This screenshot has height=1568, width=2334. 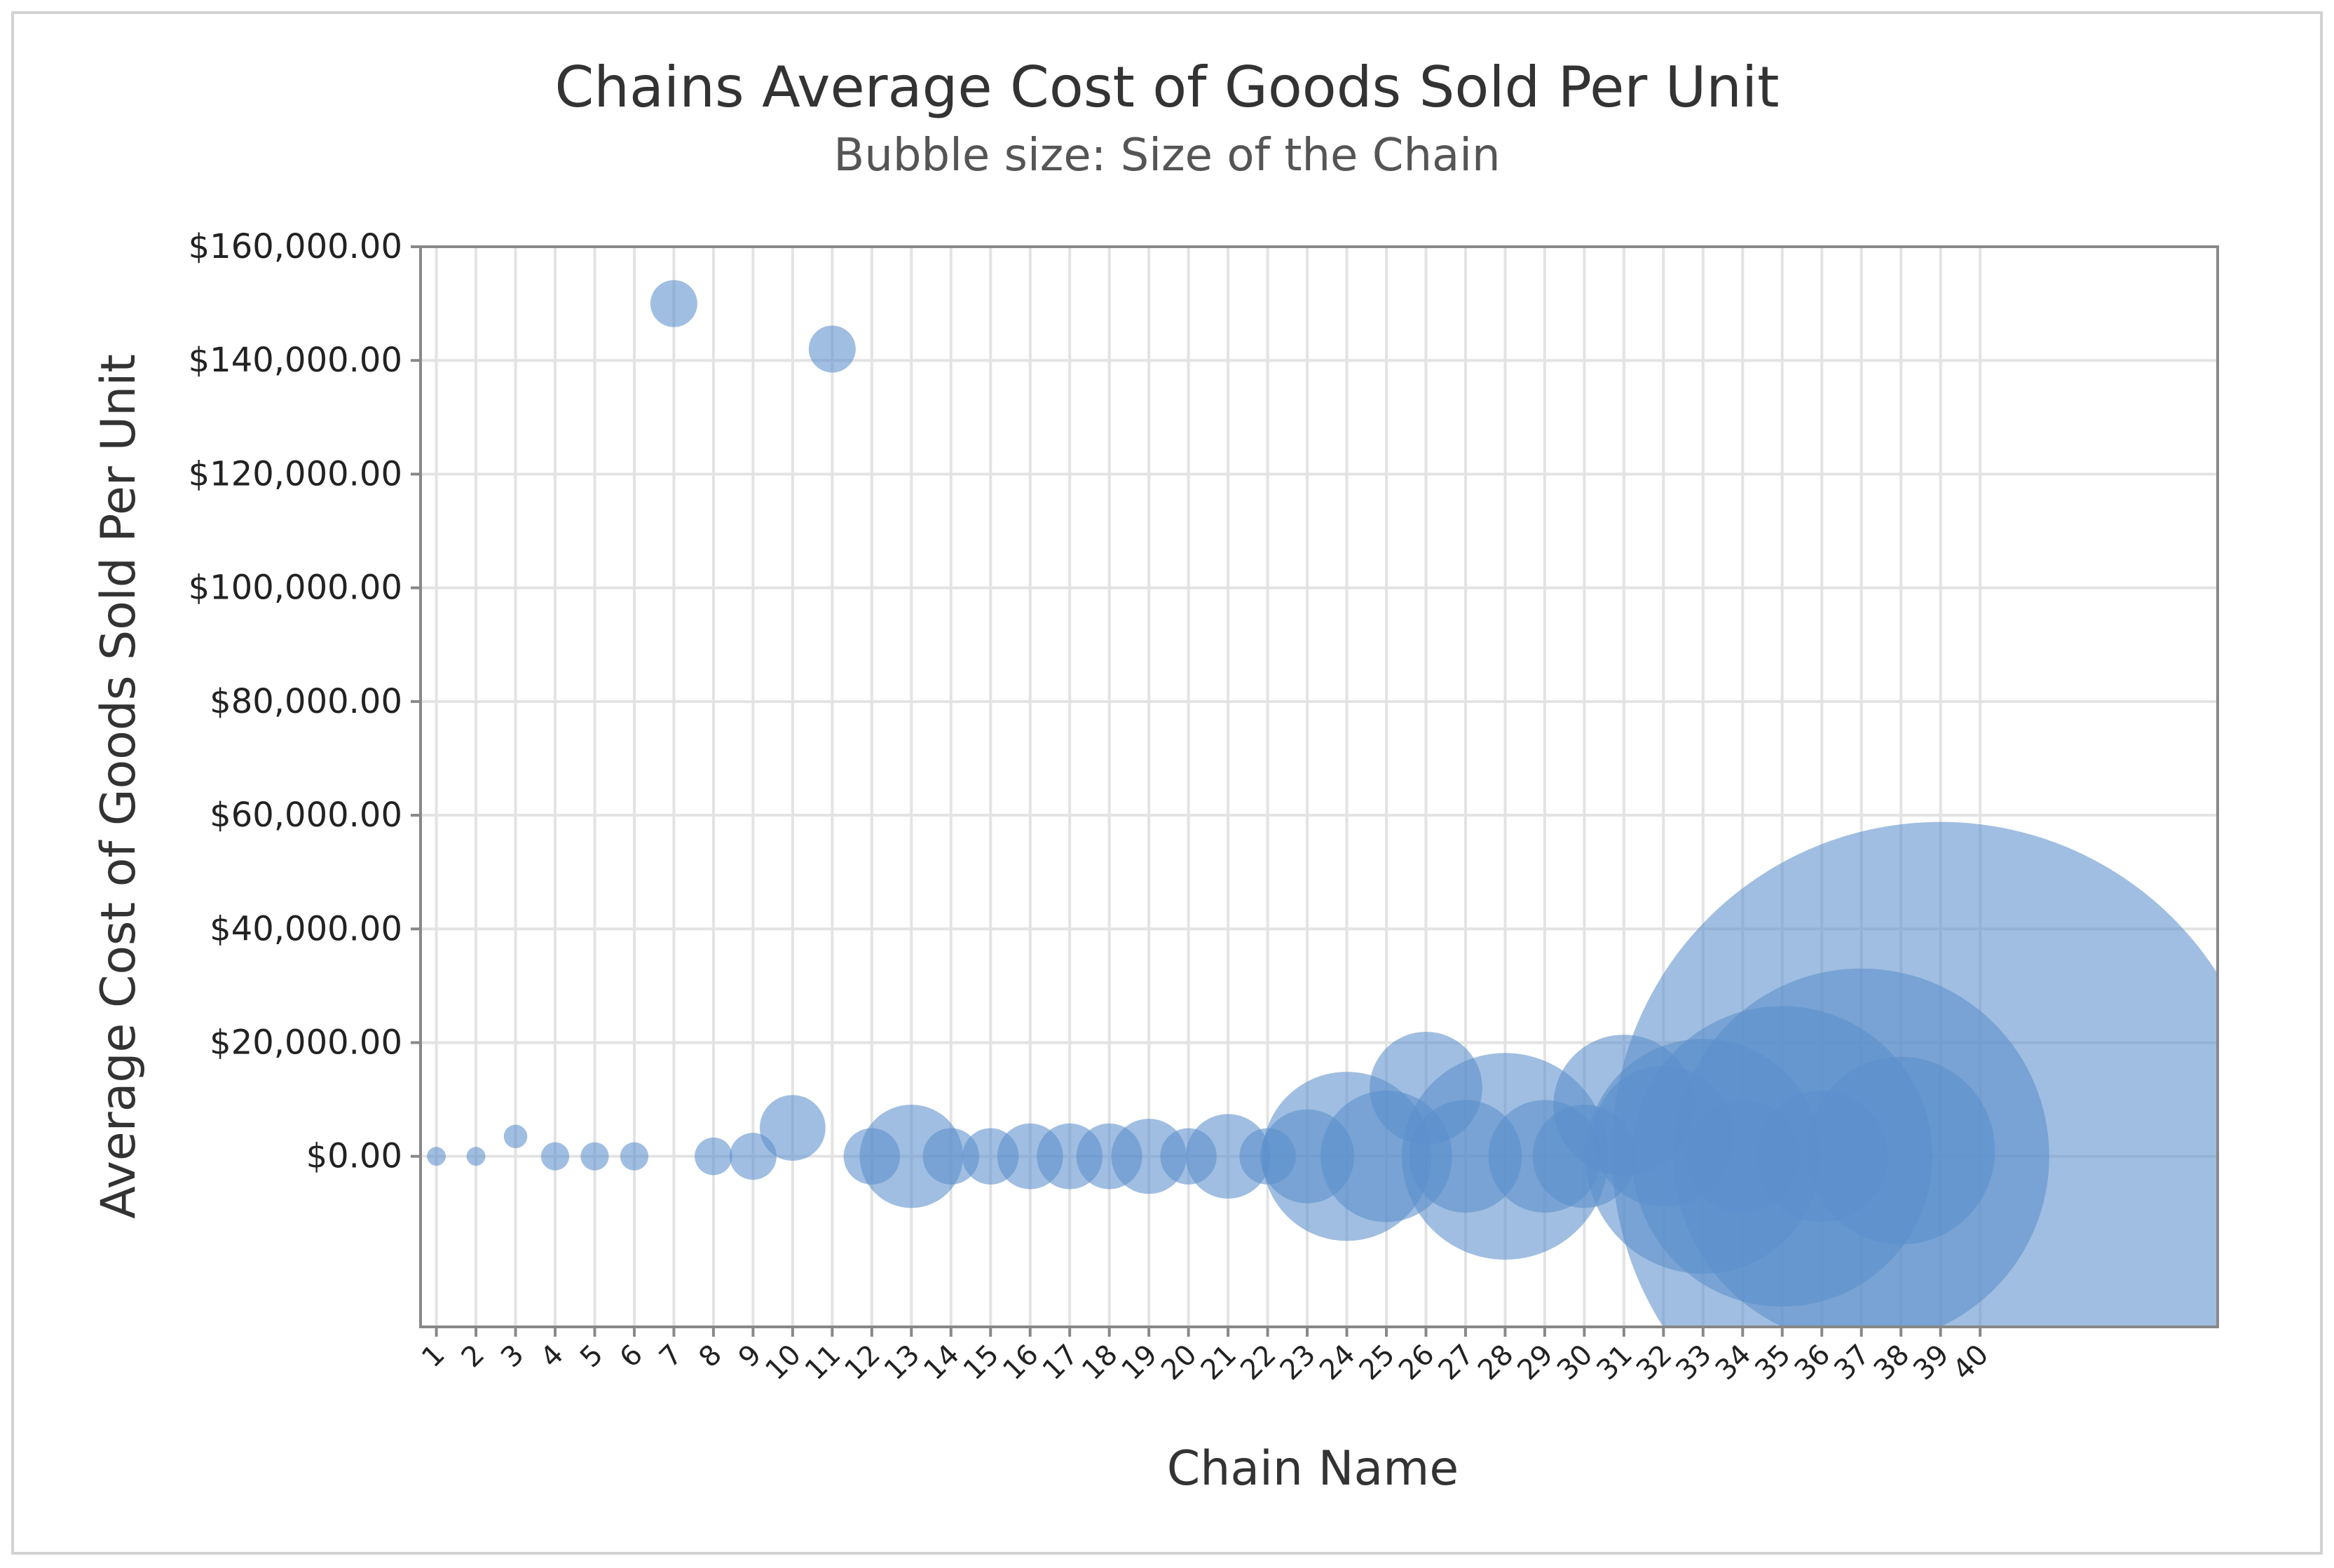 I want to click on y-tick-label: $0.00, so click(x=354, y=1156).